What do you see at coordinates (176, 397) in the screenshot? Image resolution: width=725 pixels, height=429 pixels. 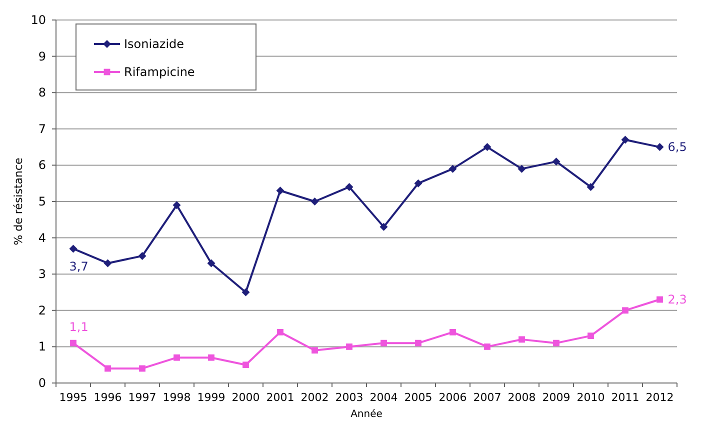 I see `x-tick-label: 1998` at bounding box center [176, 397].